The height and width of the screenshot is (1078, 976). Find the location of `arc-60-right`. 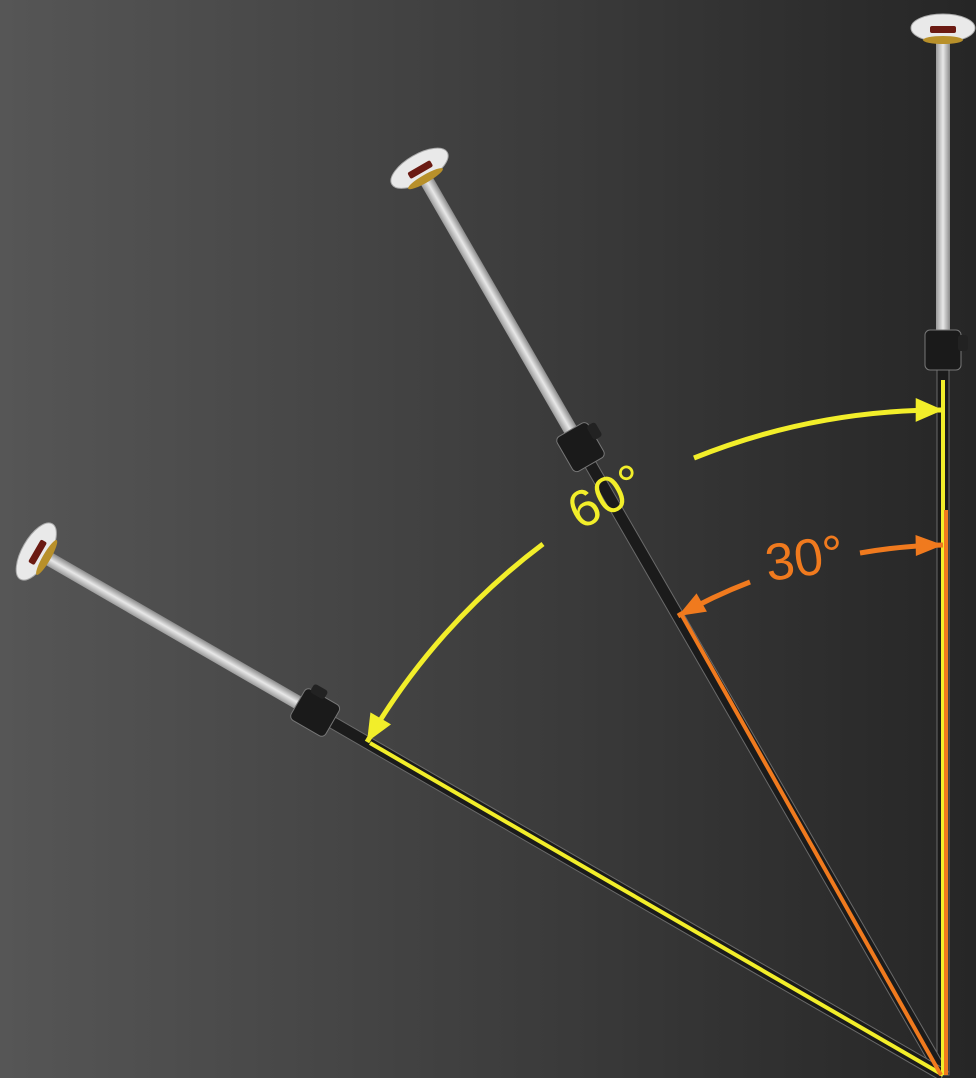

arc-60-right is located at coordinates (818, 429).